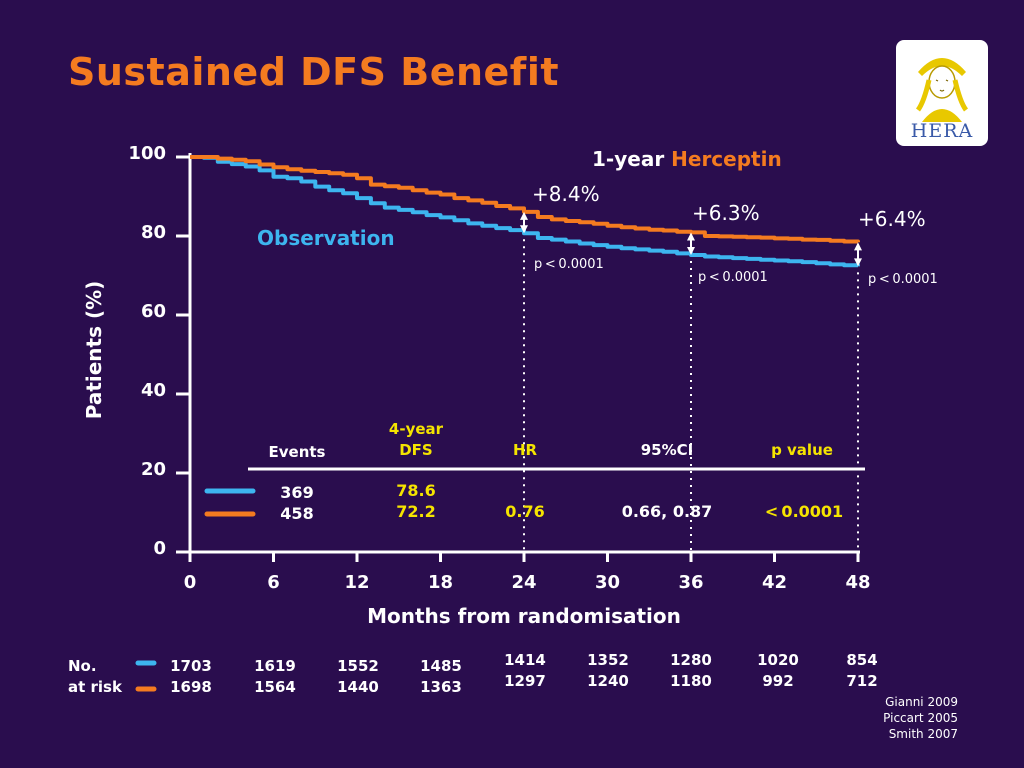  I want to click on x-tick-label: 42, so click(774, 582).